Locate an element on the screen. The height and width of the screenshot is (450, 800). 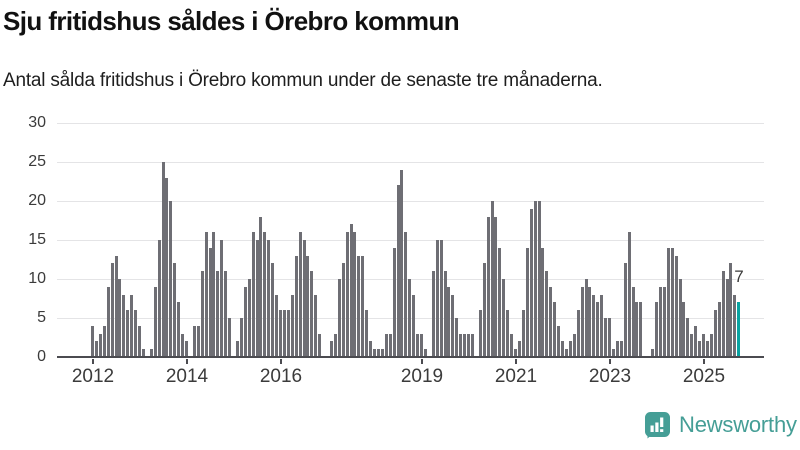
x-tick-label: 2016 is located at coordinates (281, 376).